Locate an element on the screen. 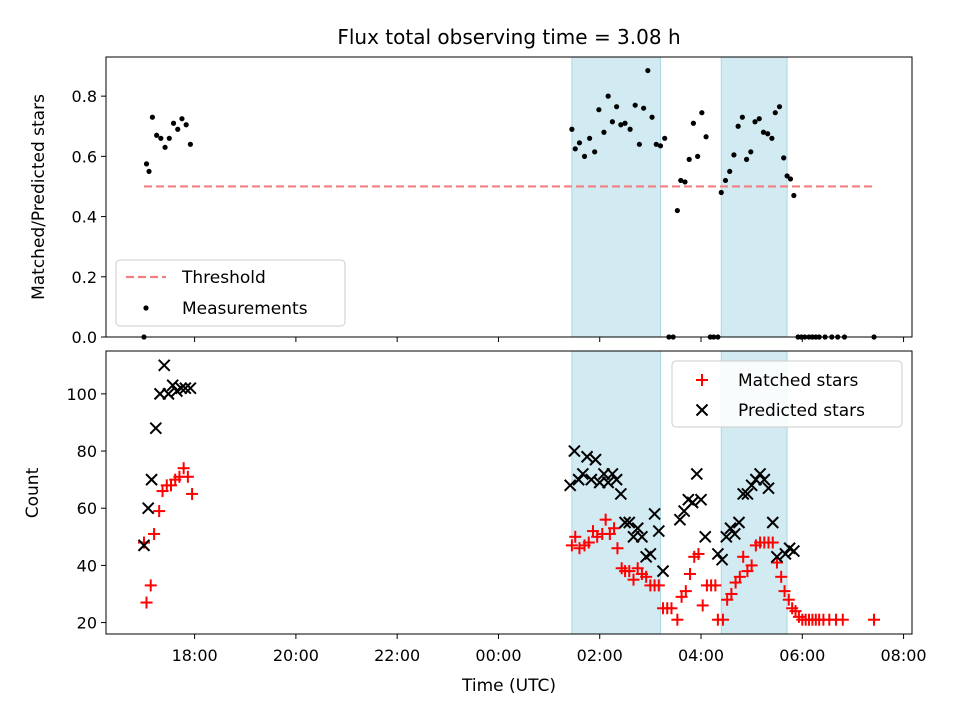  x-tick-label: 08:00 is located at coordinates (904, 655).